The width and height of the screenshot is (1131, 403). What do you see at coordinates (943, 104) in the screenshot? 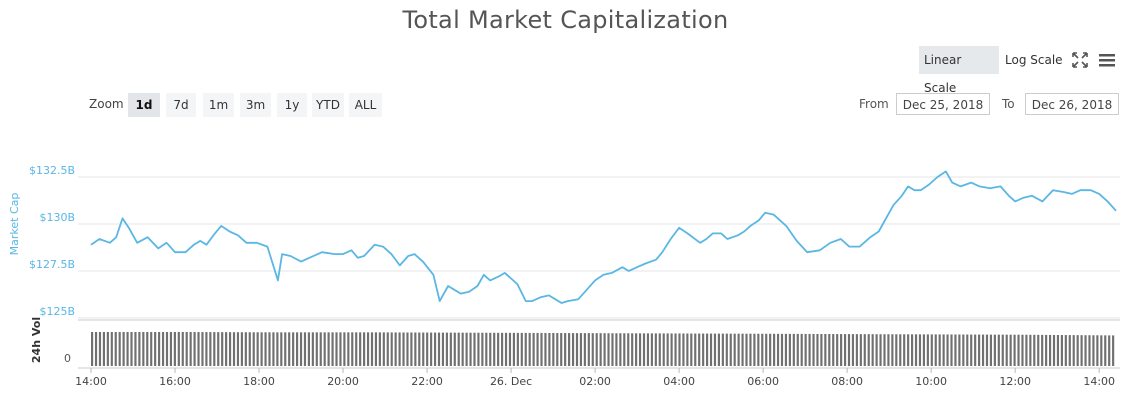
I see `from-date-input: Dec 25, 2018` at bounding box center [943, 104].